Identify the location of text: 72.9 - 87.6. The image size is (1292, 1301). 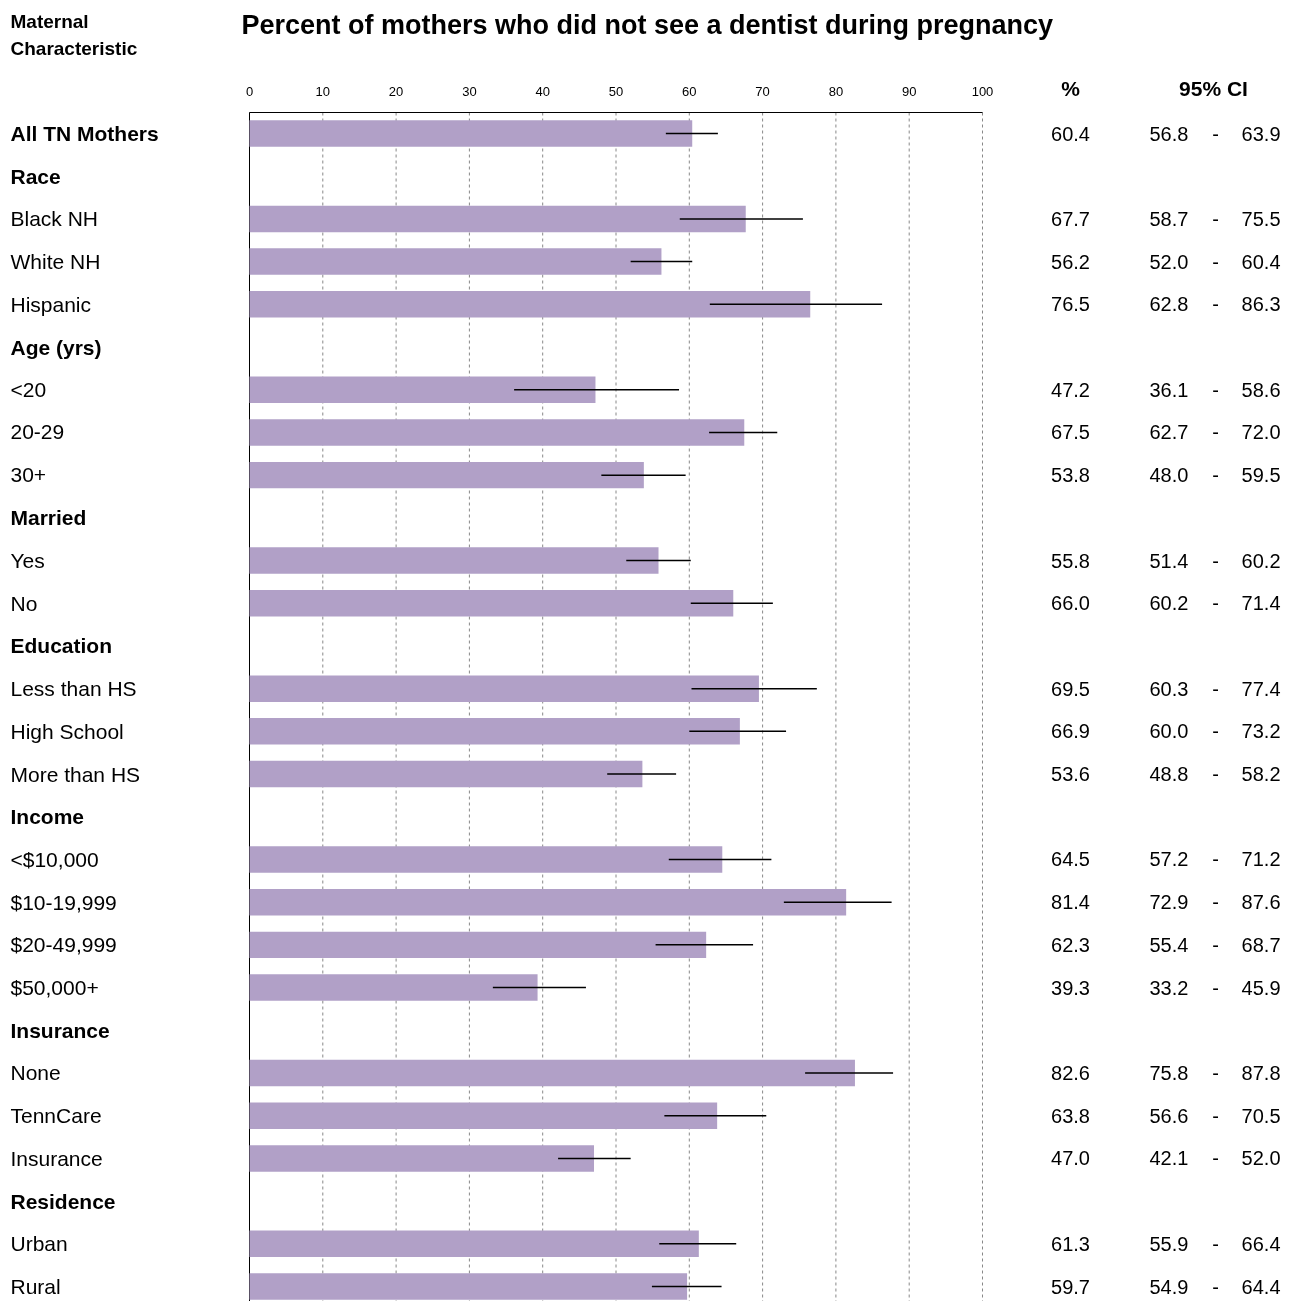
(1215, 902).